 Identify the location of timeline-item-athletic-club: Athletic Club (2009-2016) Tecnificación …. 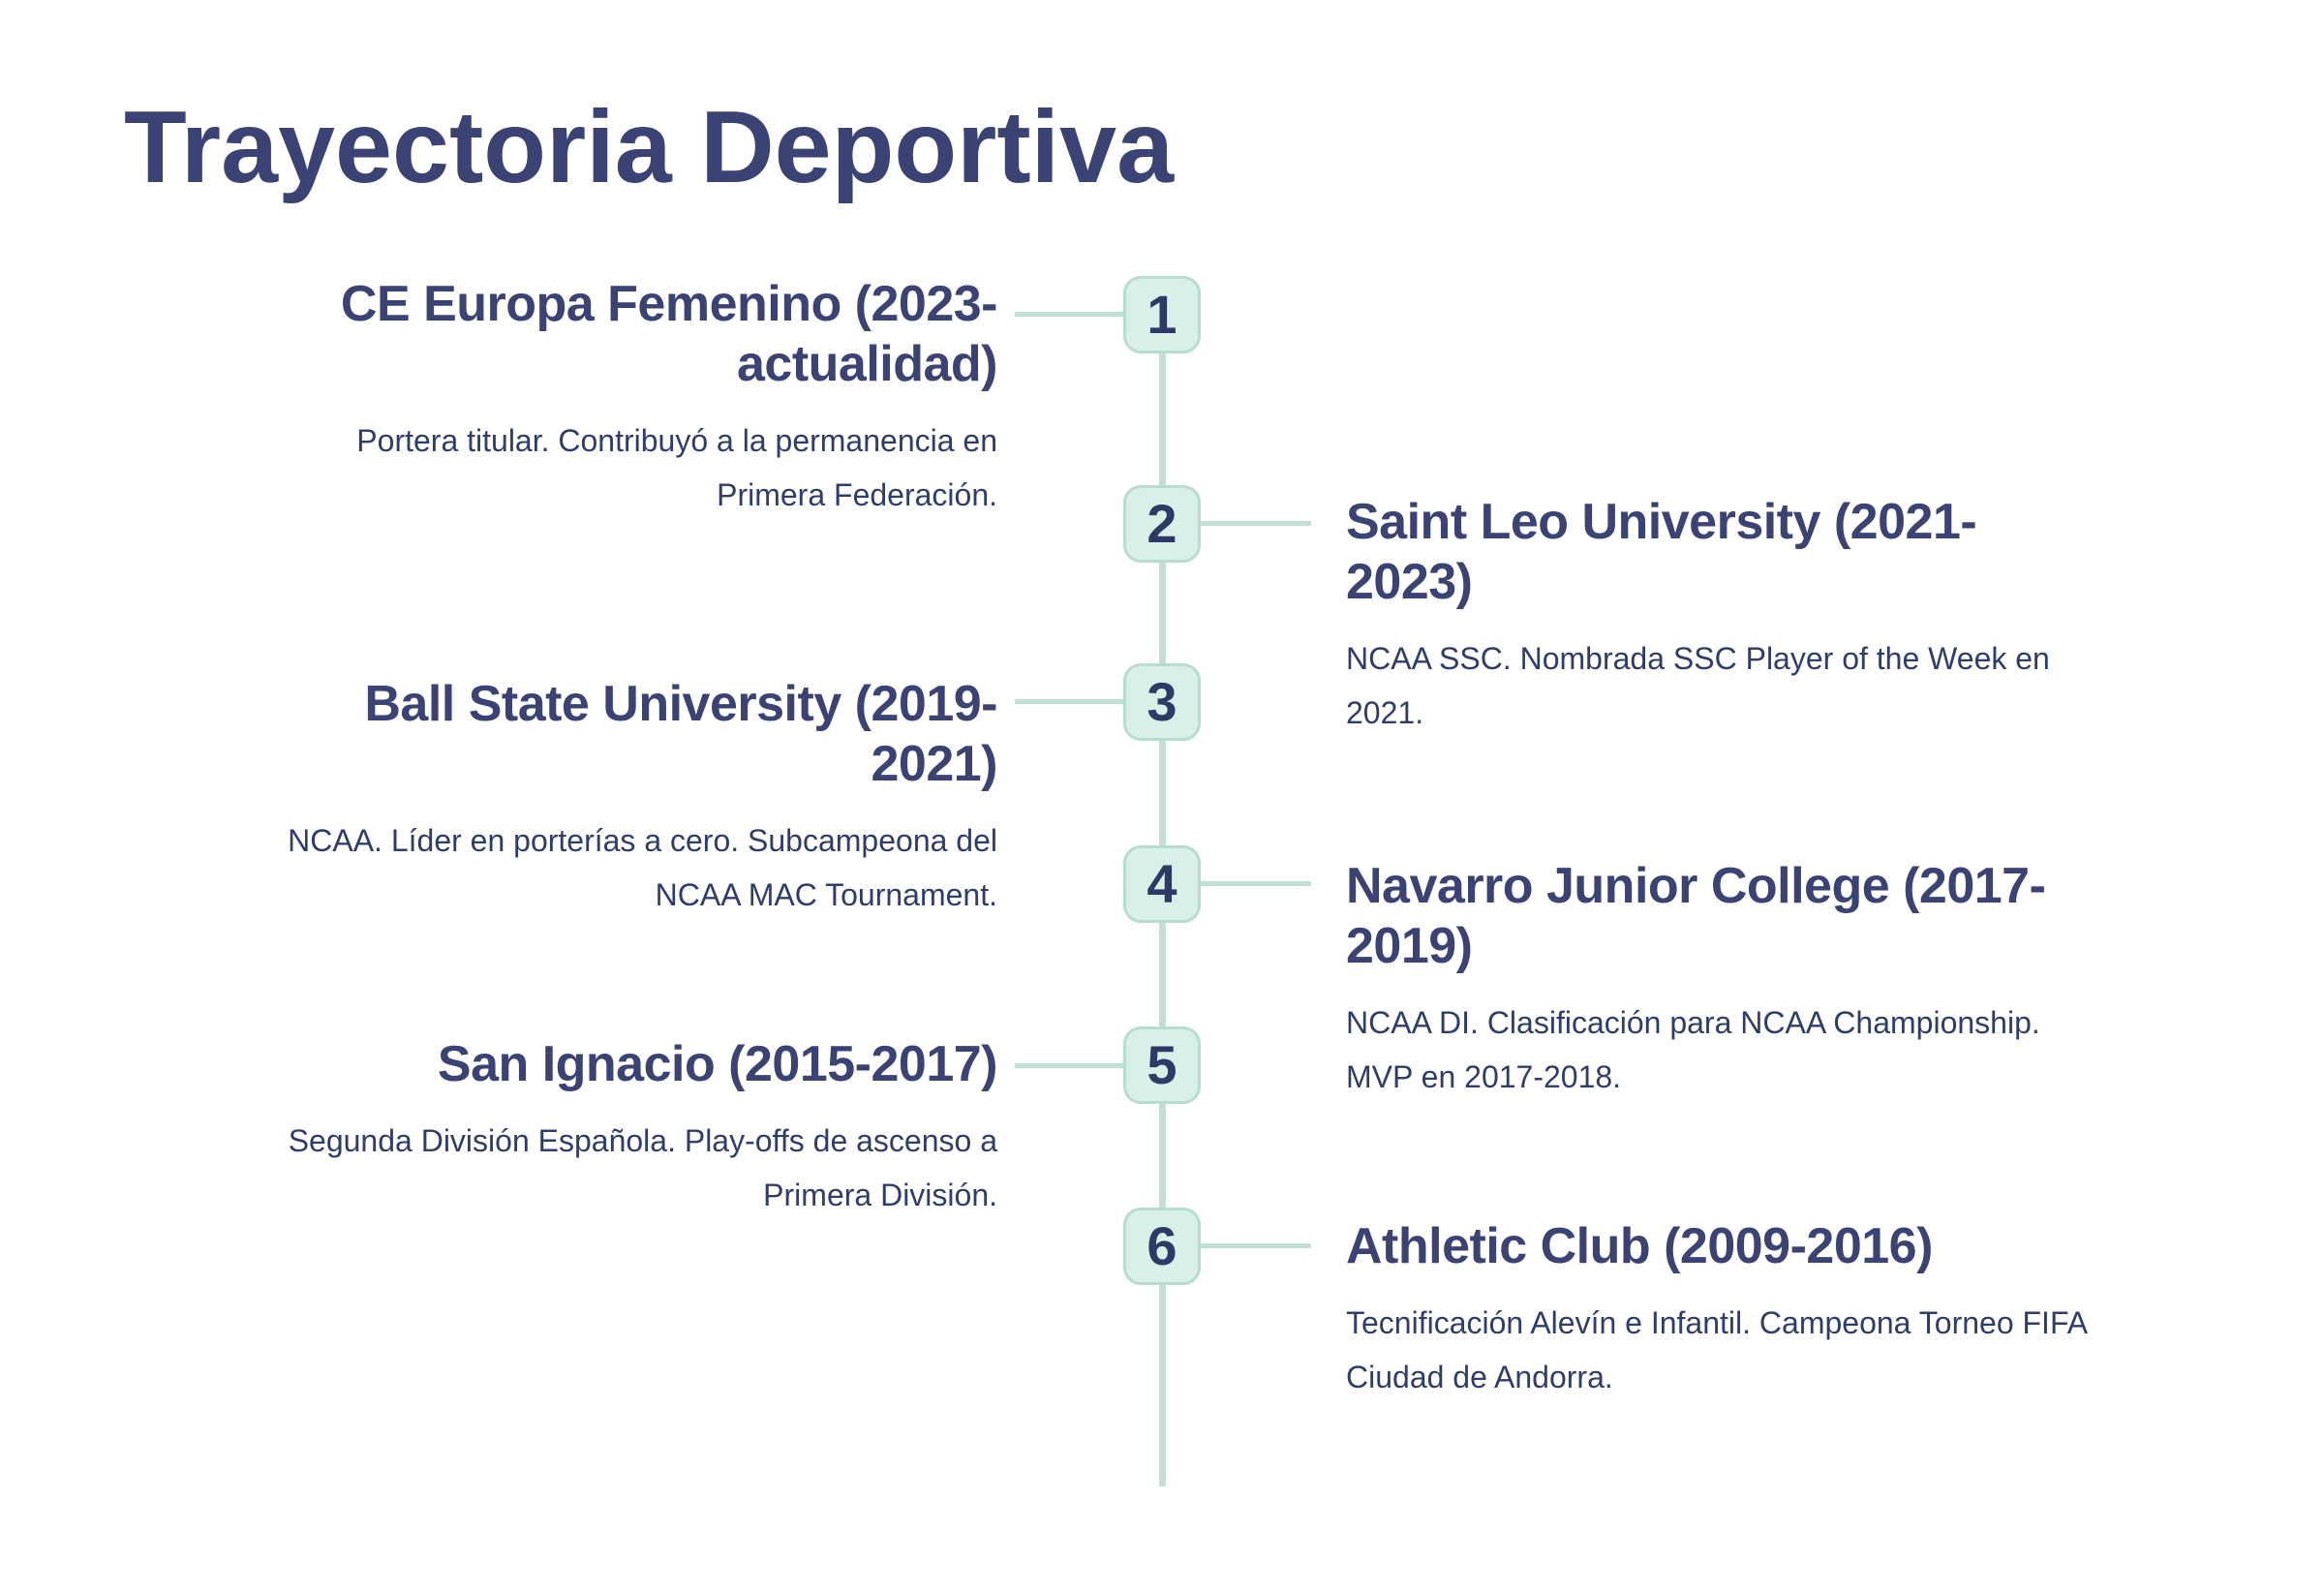
(1811, 1310).